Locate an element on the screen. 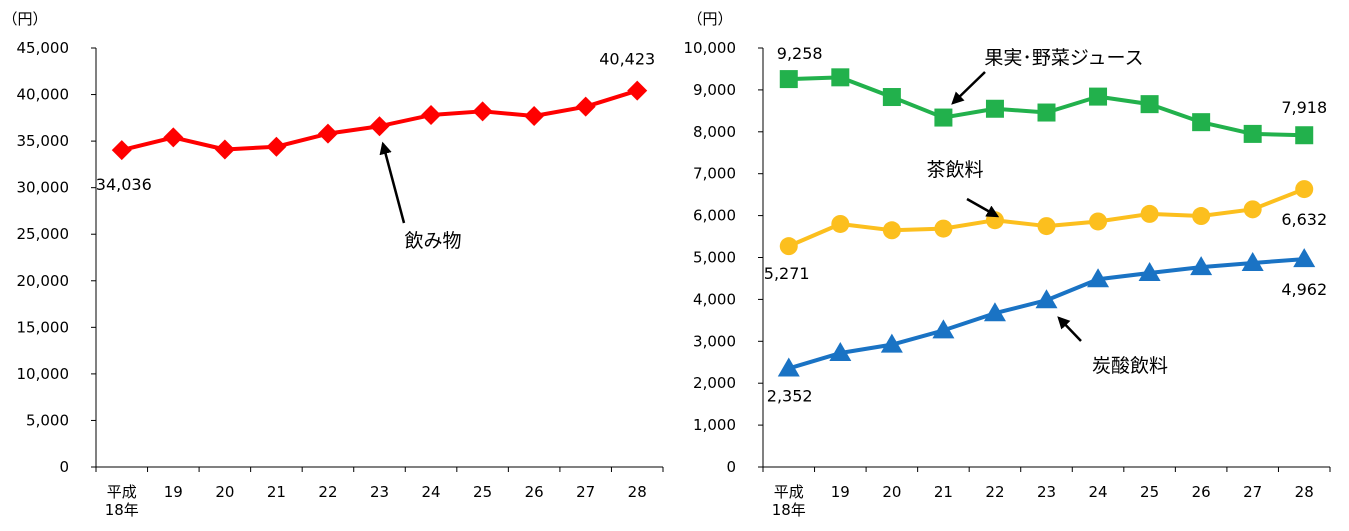  y-tick-label: 40,000 is located at coordinates (43, 95).